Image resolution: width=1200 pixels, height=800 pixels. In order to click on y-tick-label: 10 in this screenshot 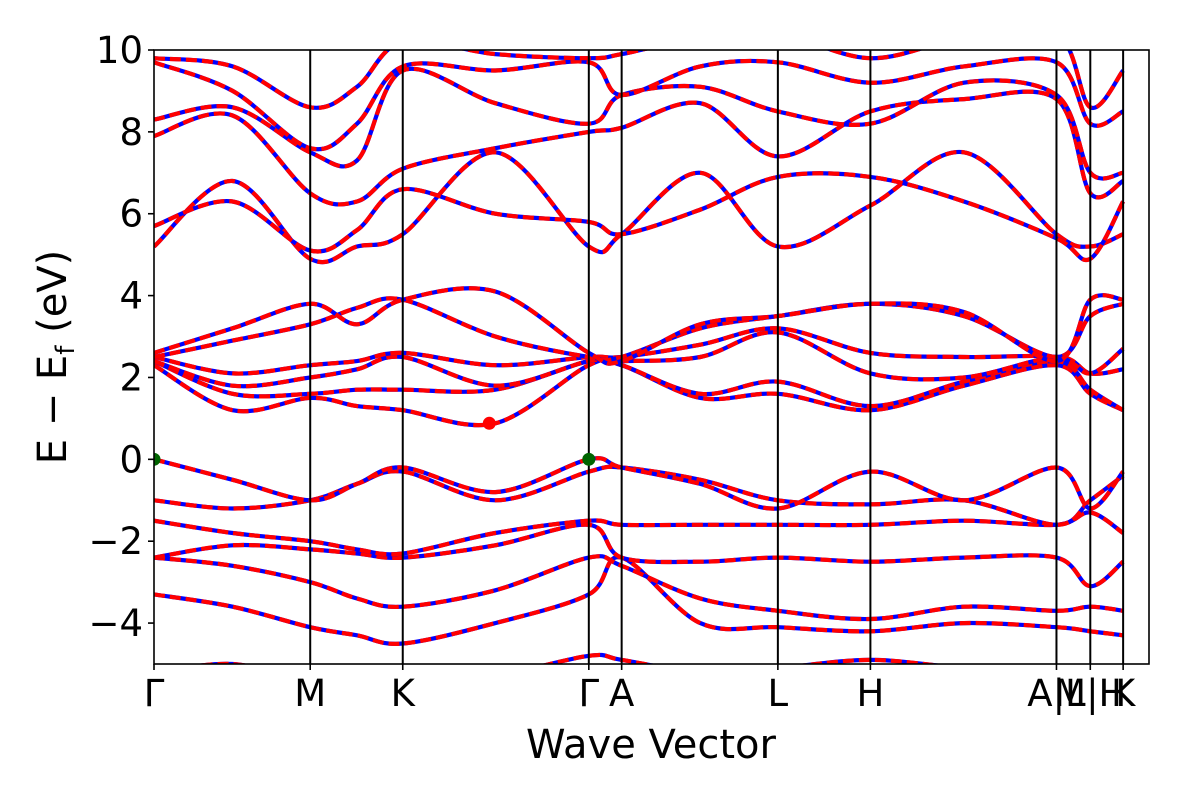, I will do `click(119, 50)`.